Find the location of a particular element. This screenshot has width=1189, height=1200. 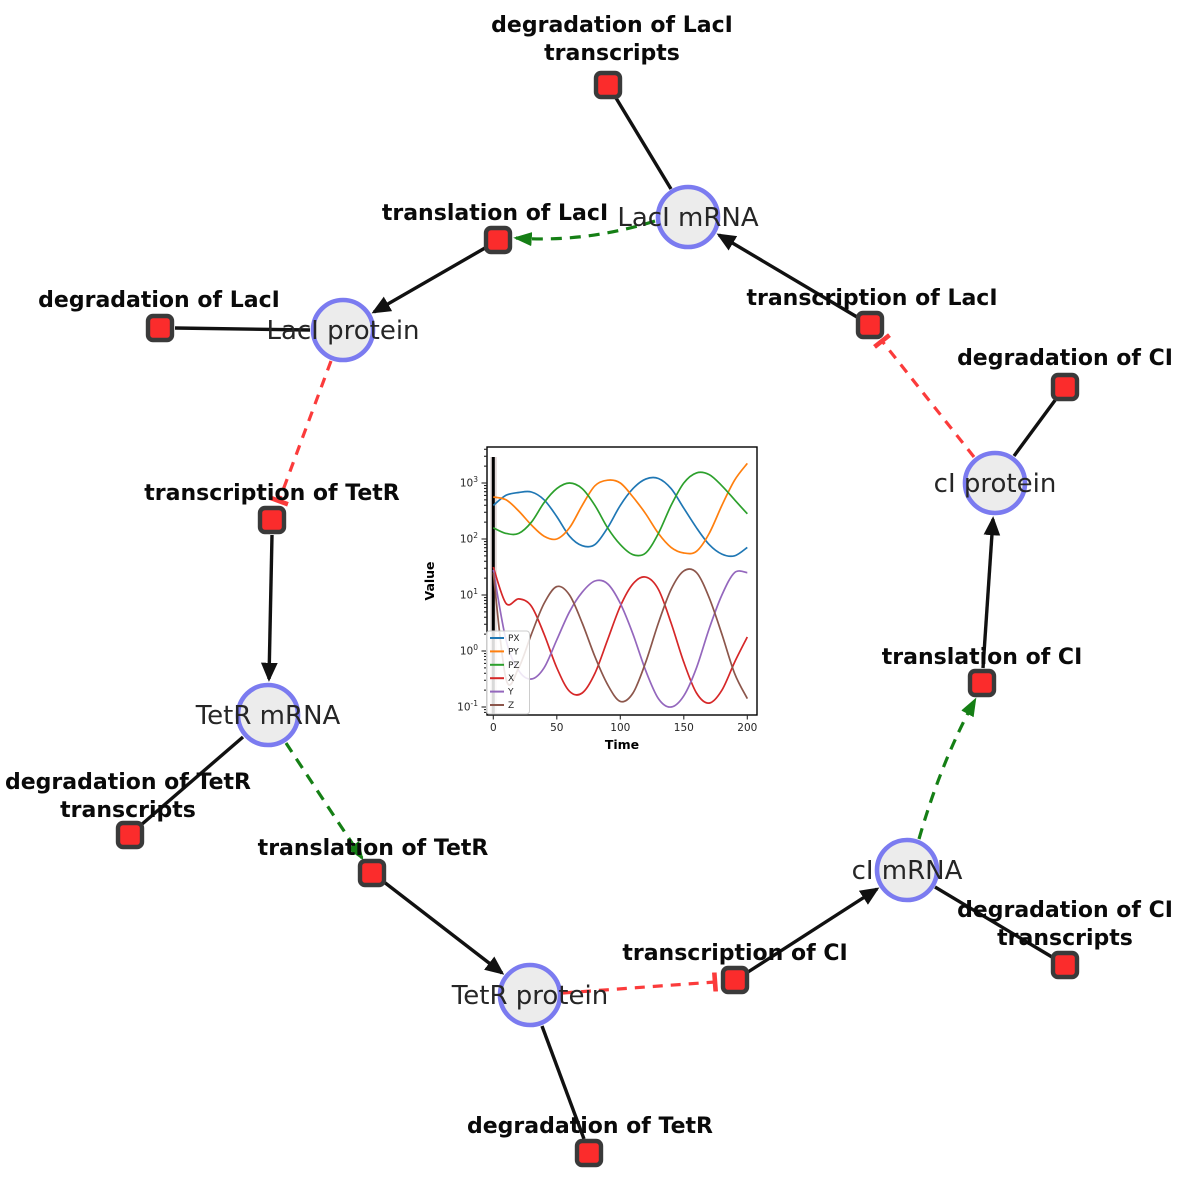

x-tick-label: 150 is located at coordinates (684, 728).